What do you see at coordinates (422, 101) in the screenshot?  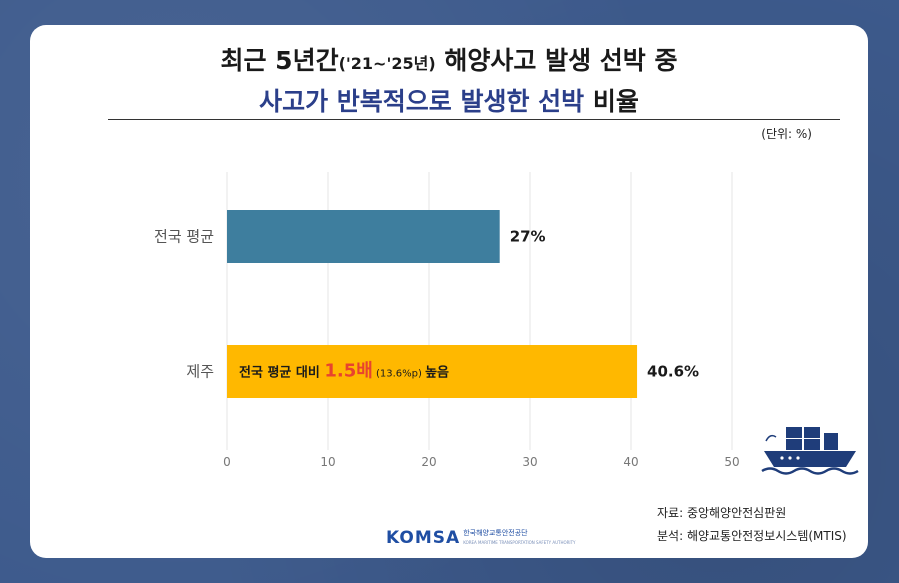 I see `title-highlight: 사고가 반복적으로 발생한 선박` at bounding box center [422, 101].